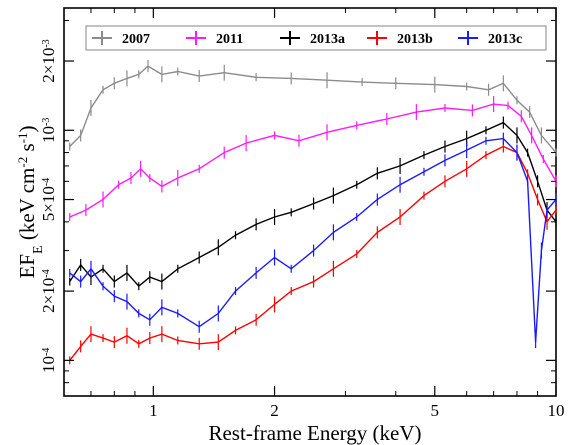  What do you see at coordinates (136, 39) in the screenshot?
I see `legend-label-2007: 2007` at bounding box center [136, 39].